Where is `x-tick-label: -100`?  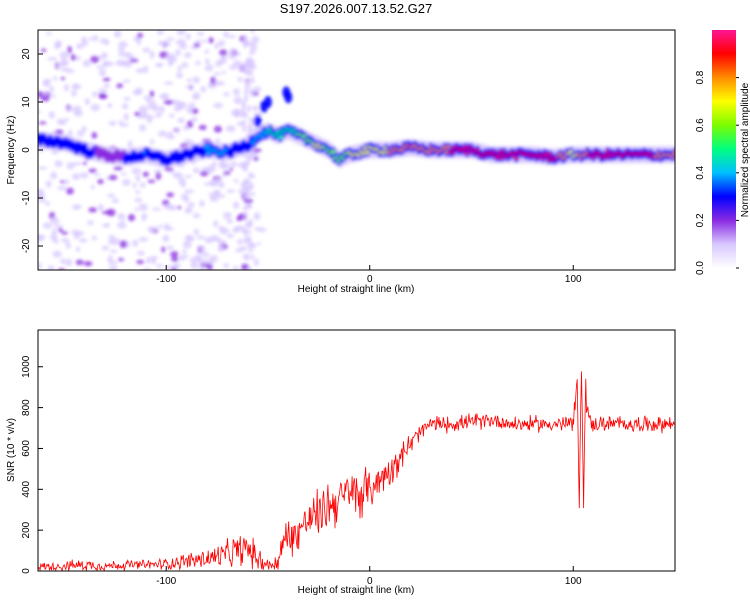
x-tick-label: -100 is located at coordinates (166, 279).